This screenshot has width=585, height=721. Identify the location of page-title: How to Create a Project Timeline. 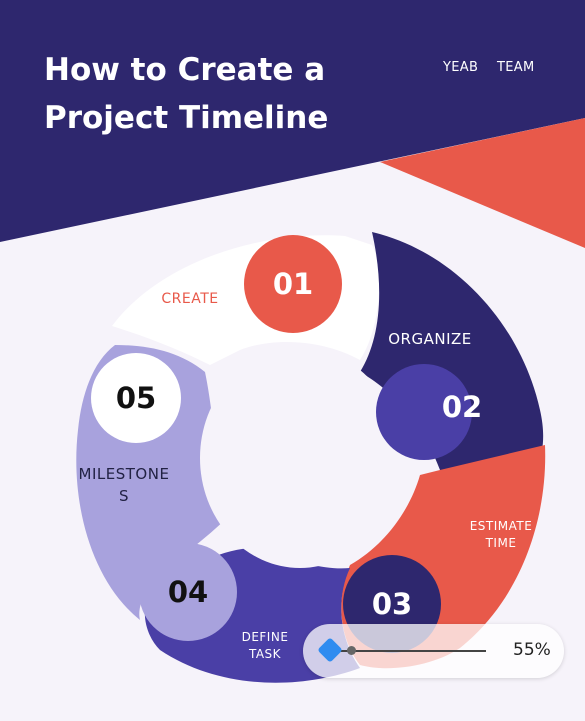
(224, 94).